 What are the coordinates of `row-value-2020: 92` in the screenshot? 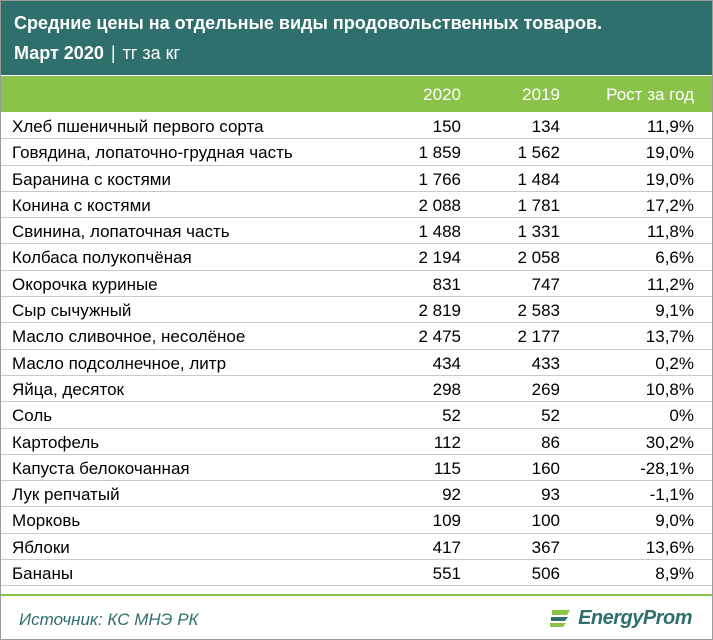 It's located at (451, 495).